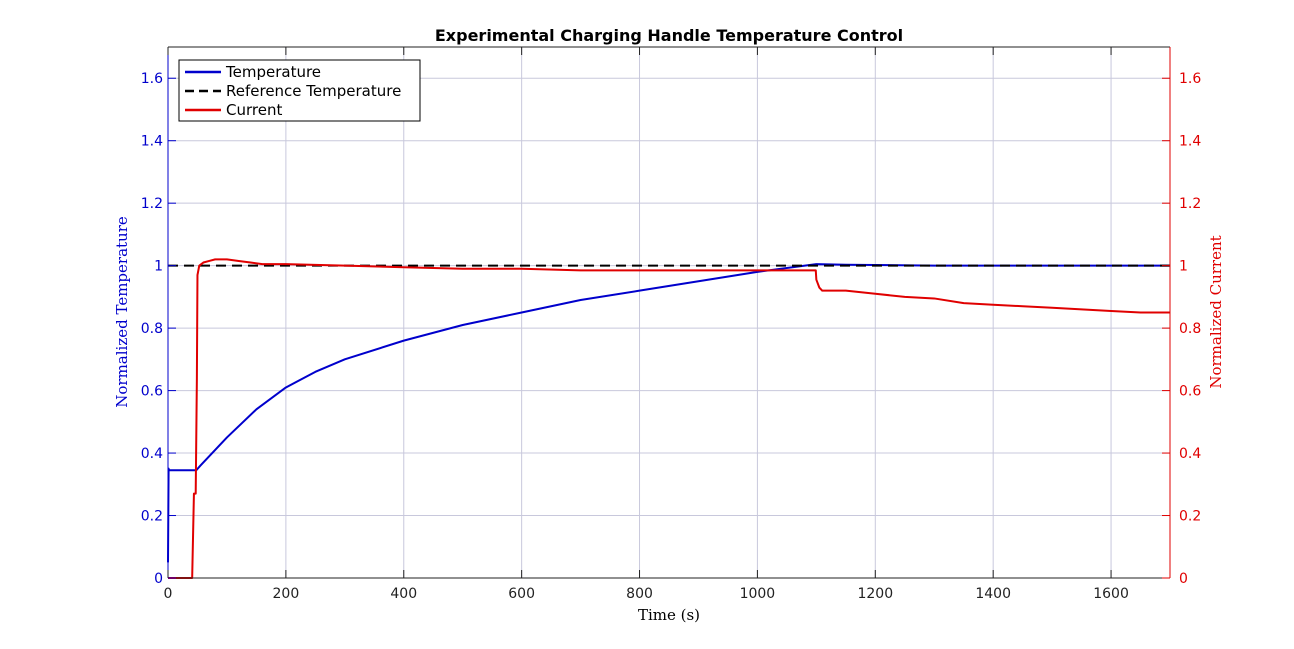  I want to click on y-tick-label-left-1: 0.2, so click(152, 517).